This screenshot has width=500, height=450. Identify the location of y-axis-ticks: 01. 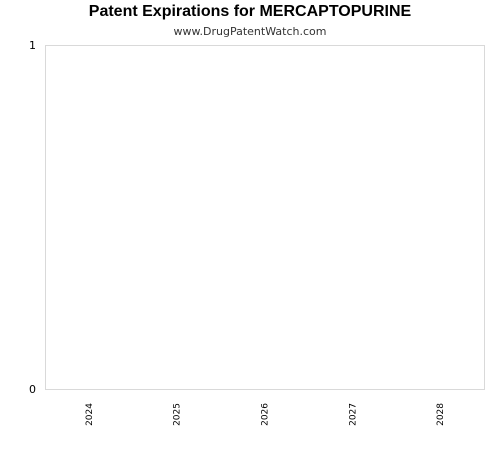
(32, 217).